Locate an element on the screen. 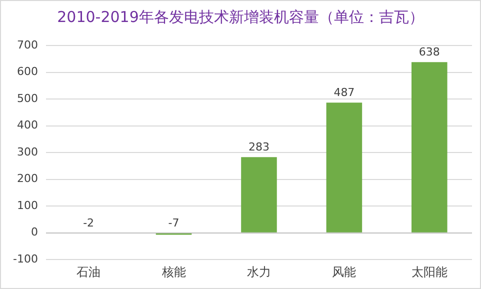  x-tick-label: 石油 is located at coordinates (88, 271).